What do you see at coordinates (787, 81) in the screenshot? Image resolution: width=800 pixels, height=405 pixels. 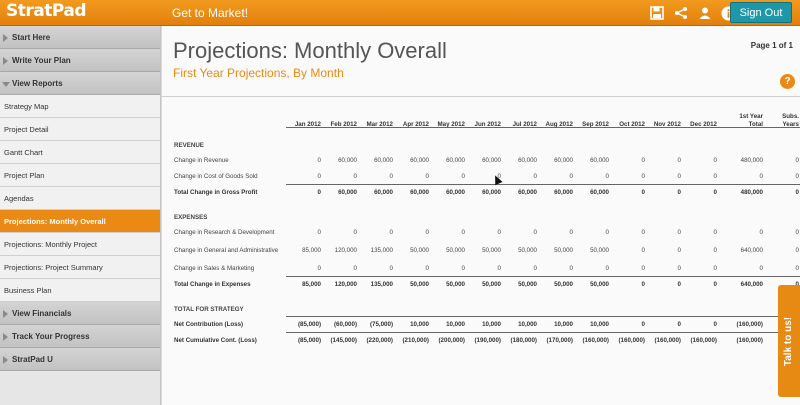 I see `help-icon: ?` at bounding box center [787, 81].